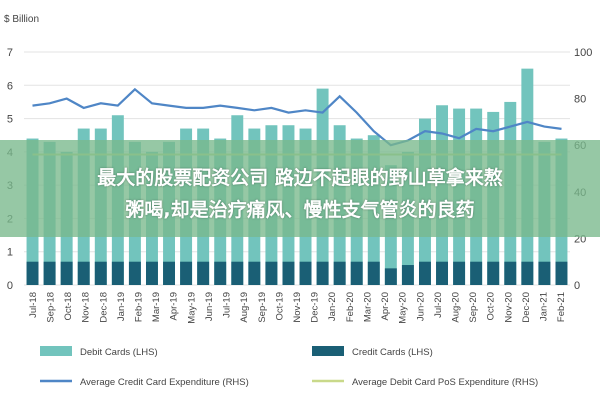  Describe the element at coordinates (191, 308) in the screenshot. I see `x-tick-label: May-19` at that location.